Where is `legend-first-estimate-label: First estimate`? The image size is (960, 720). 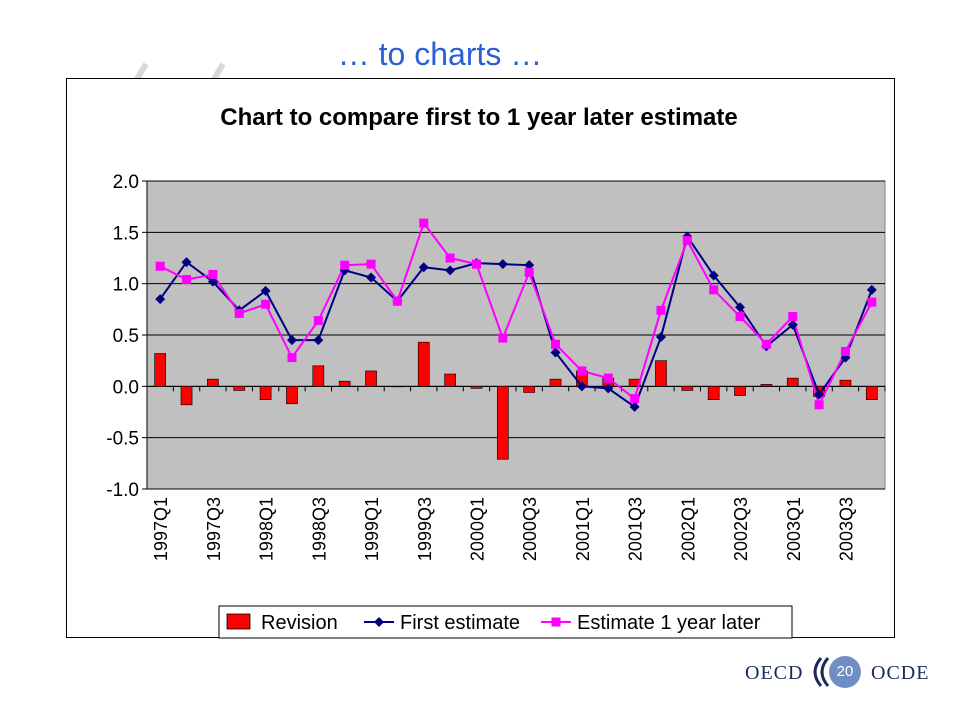
legend-first-estimate-label: First estimate is located at coordinates (460, 623).